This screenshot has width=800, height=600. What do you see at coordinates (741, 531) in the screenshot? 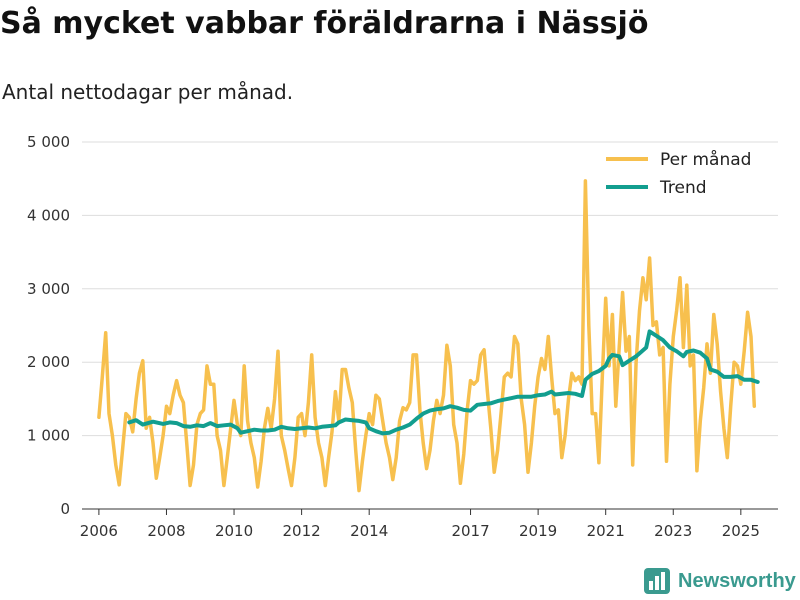
I see `x-tick-label: 2025` at bounding box center [741, 531].